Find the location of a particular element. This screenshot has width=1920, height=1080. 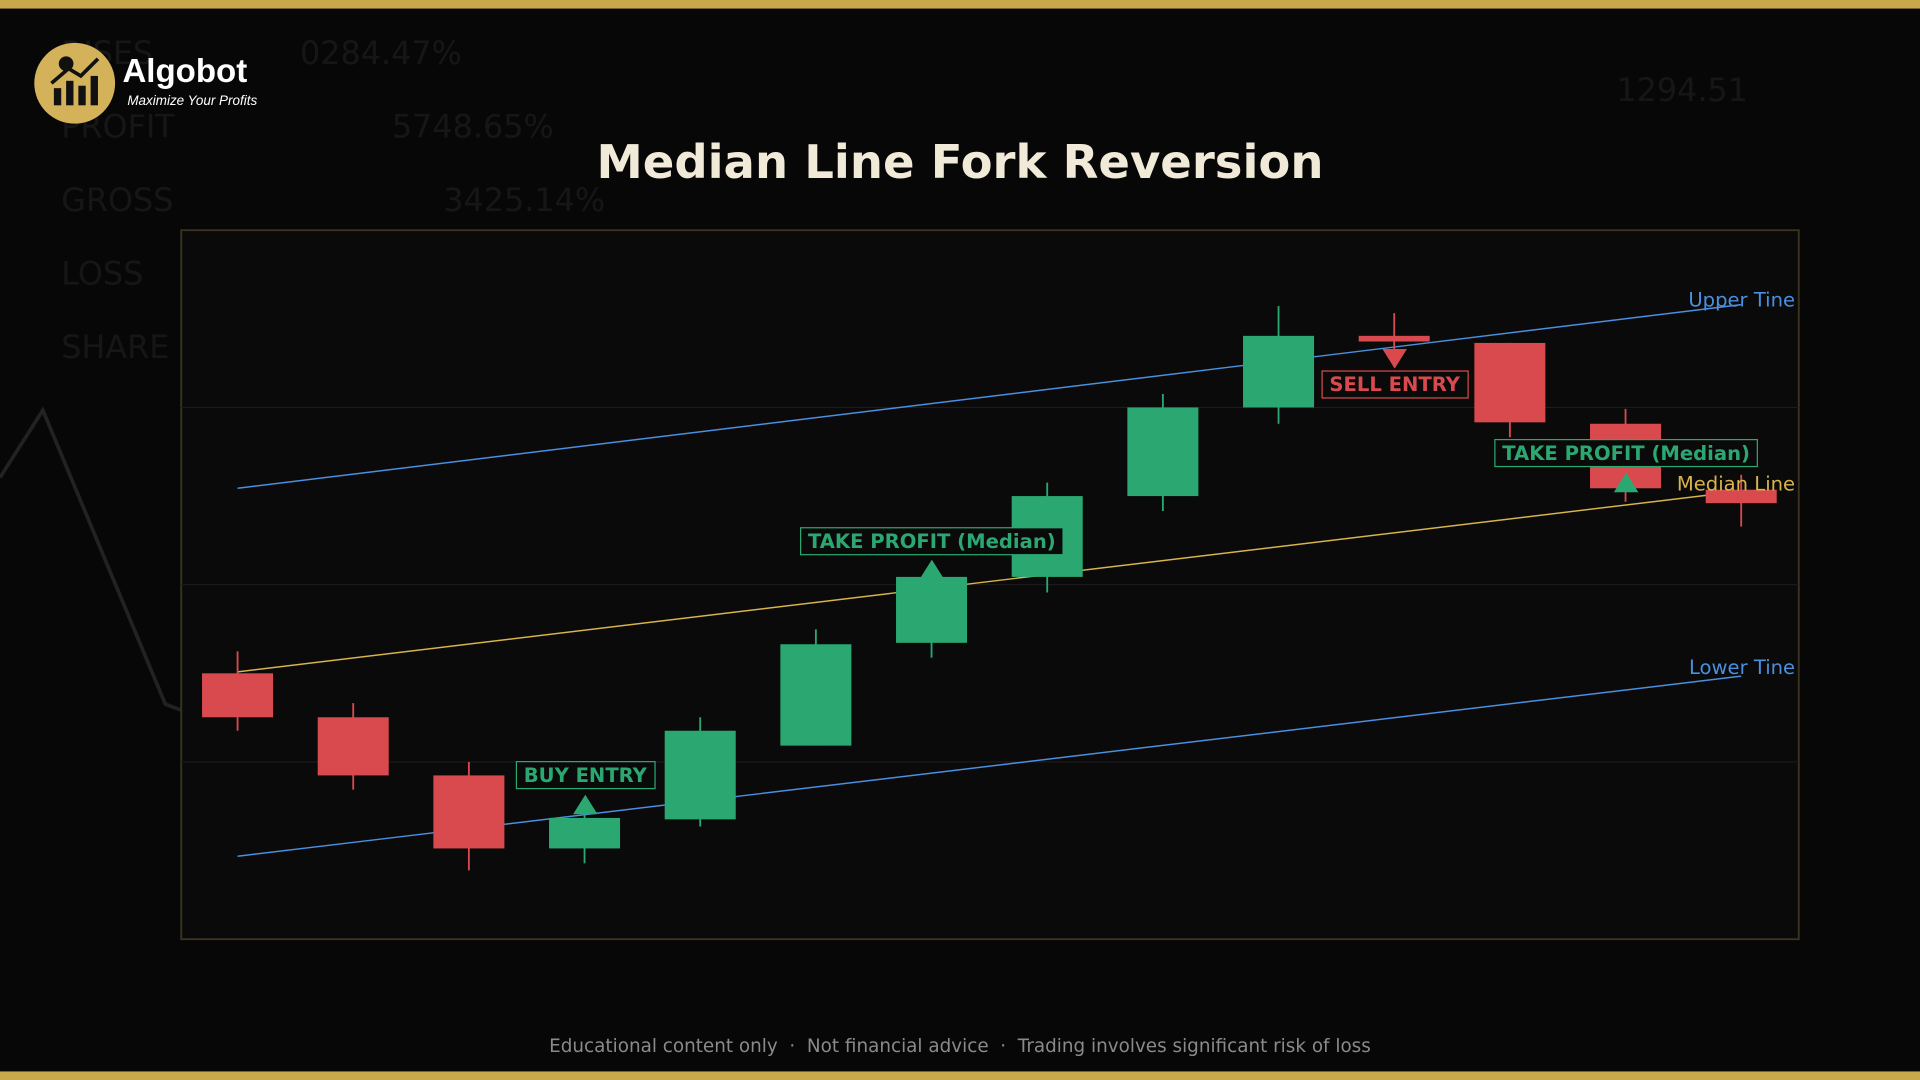

background-stat: GROSS is located at coordinates (117, 200).